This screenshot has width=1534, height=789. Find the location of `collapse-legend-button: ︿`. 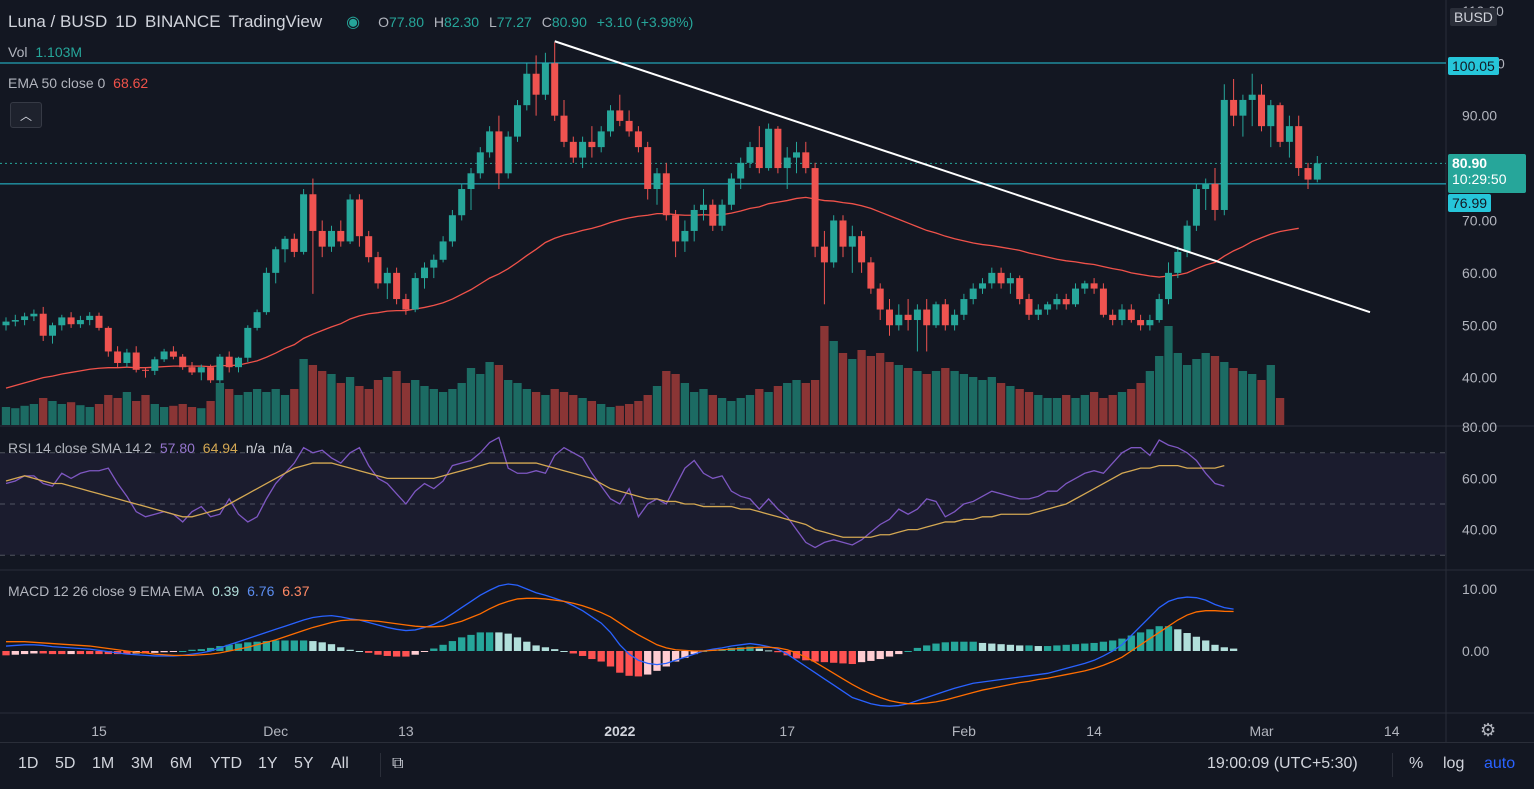

collapse-legend-button: ︿ is located at coordinates (26, 115).